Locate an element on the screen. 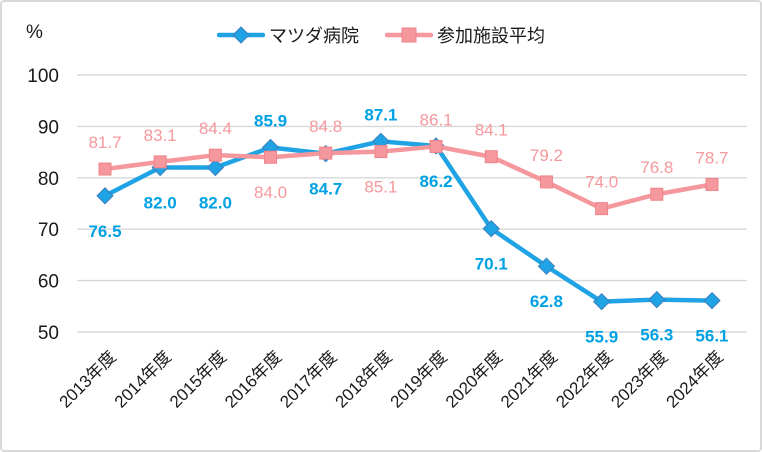 The image size is (762, 452). x-tick-label: 2013年度 is located at coordinates (88, 379).